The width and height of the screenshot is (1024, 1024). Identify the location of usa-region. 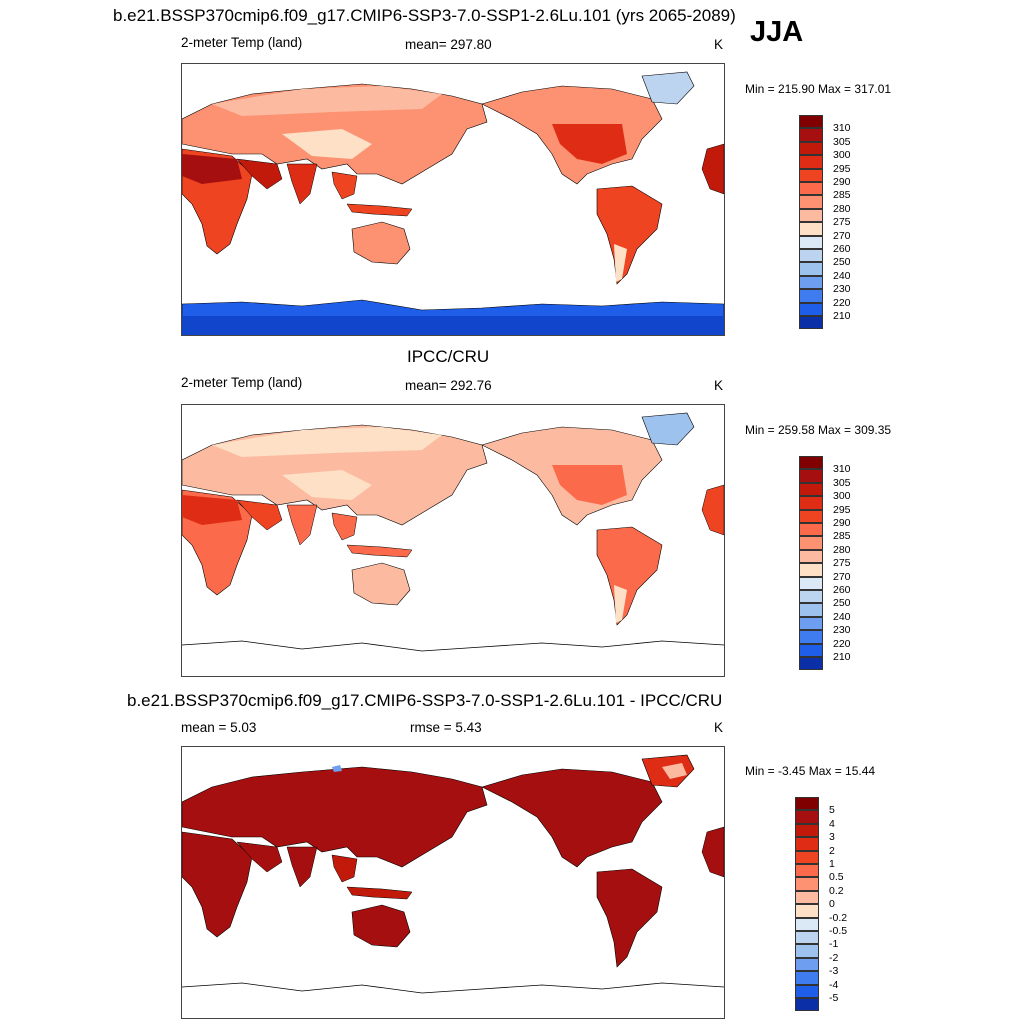
(589, 485).